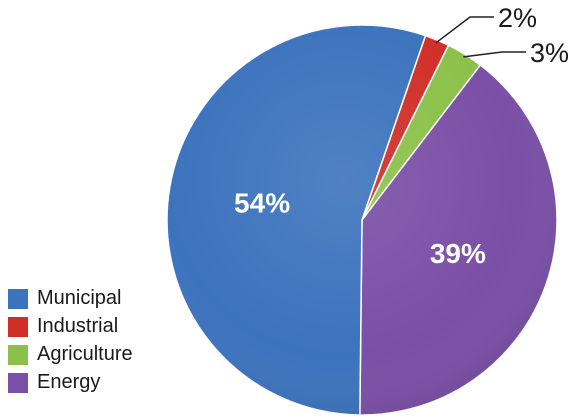 This screenshot has width=579, height=419. I want to click on legend-label-agriculture: Agriculture, so click(85, 354).